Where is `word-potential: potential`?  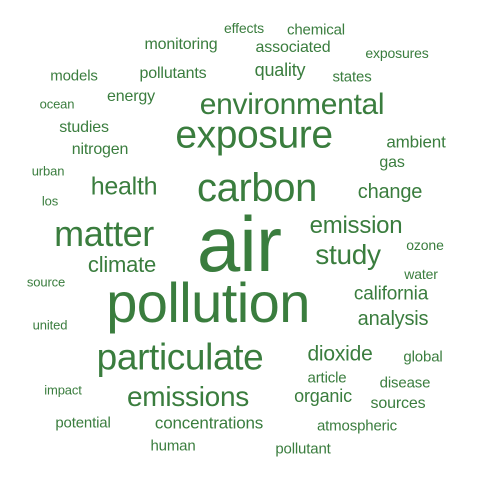 word-potential: potential is located at coordinates (83, 423).